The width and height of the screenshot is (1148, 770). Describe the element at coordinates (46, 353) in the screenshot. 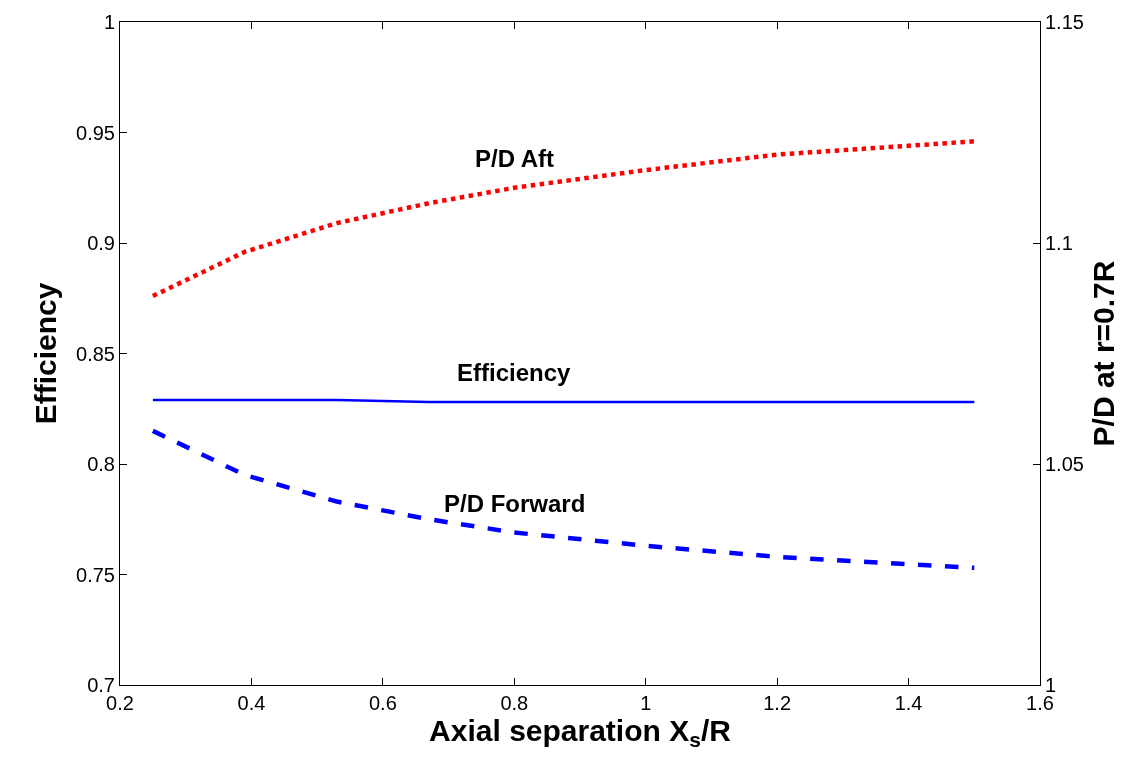

I see `y-axis-title: Efficiency` at that location.